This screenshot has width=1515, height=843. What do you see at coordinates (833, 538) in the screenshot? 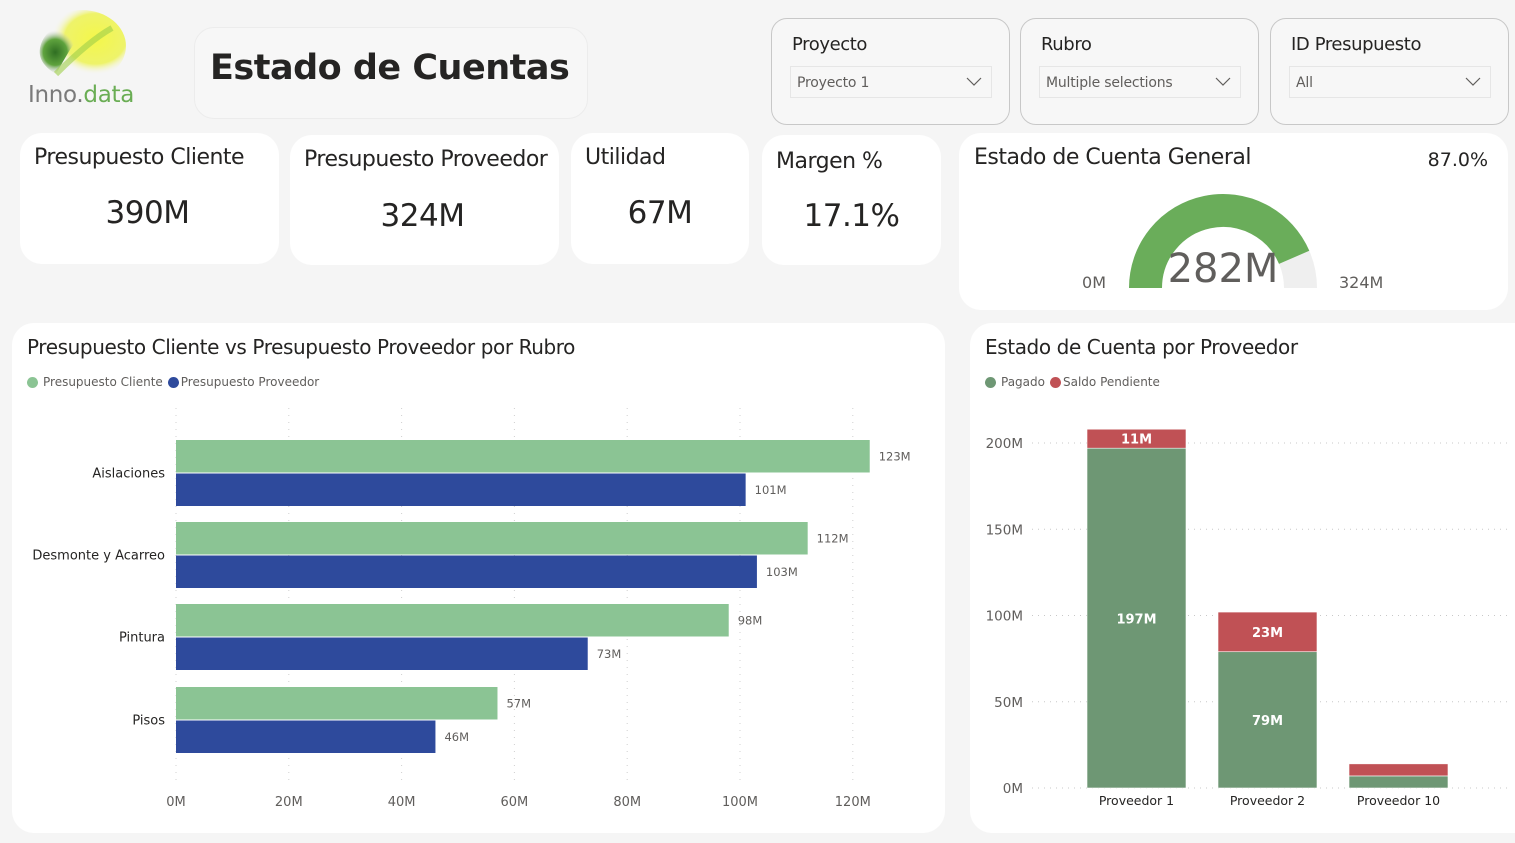
I see `data-label: 112M` at bounding box center [833, 538].